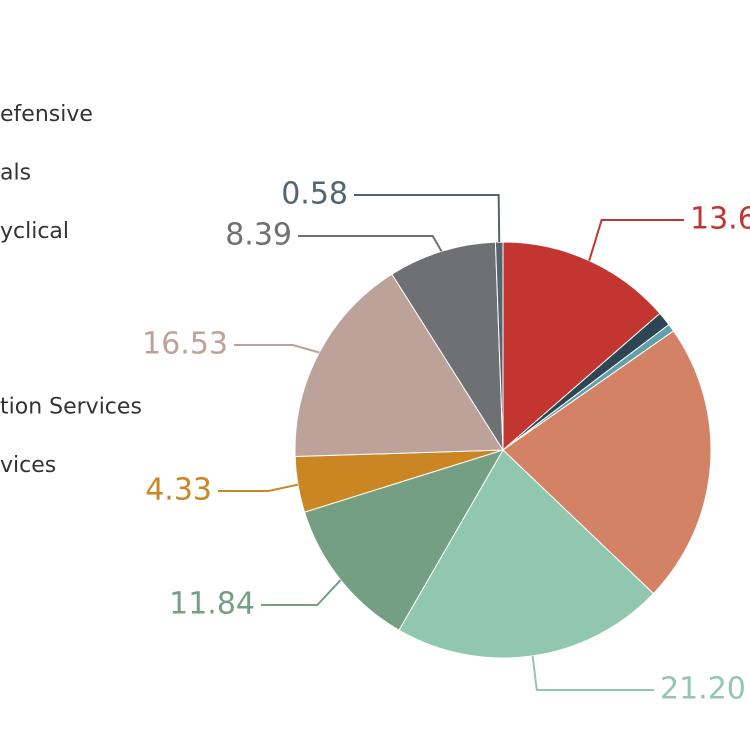  I want to click on value-label: 16.53, so click(185, 344).